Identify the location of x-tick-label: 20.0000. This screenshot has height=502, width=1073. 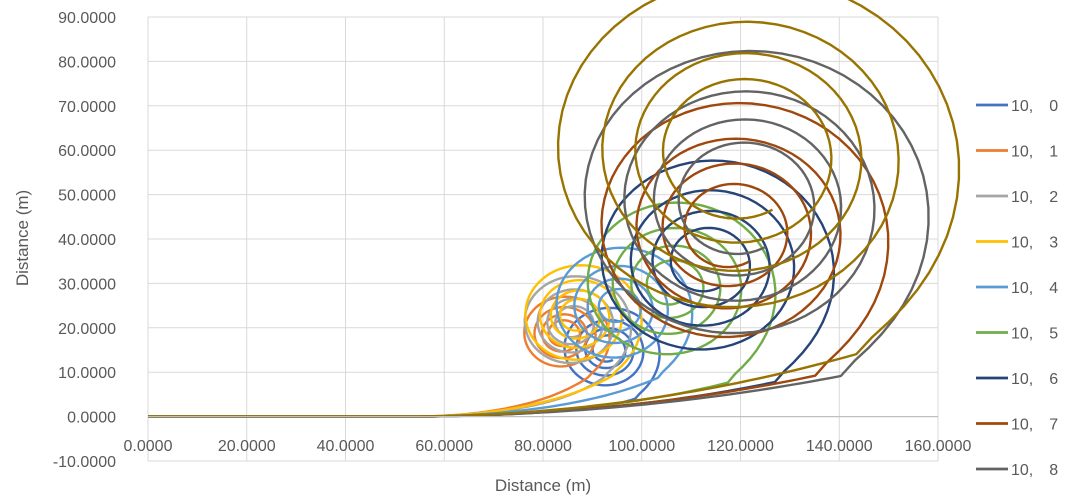
(247, 446).